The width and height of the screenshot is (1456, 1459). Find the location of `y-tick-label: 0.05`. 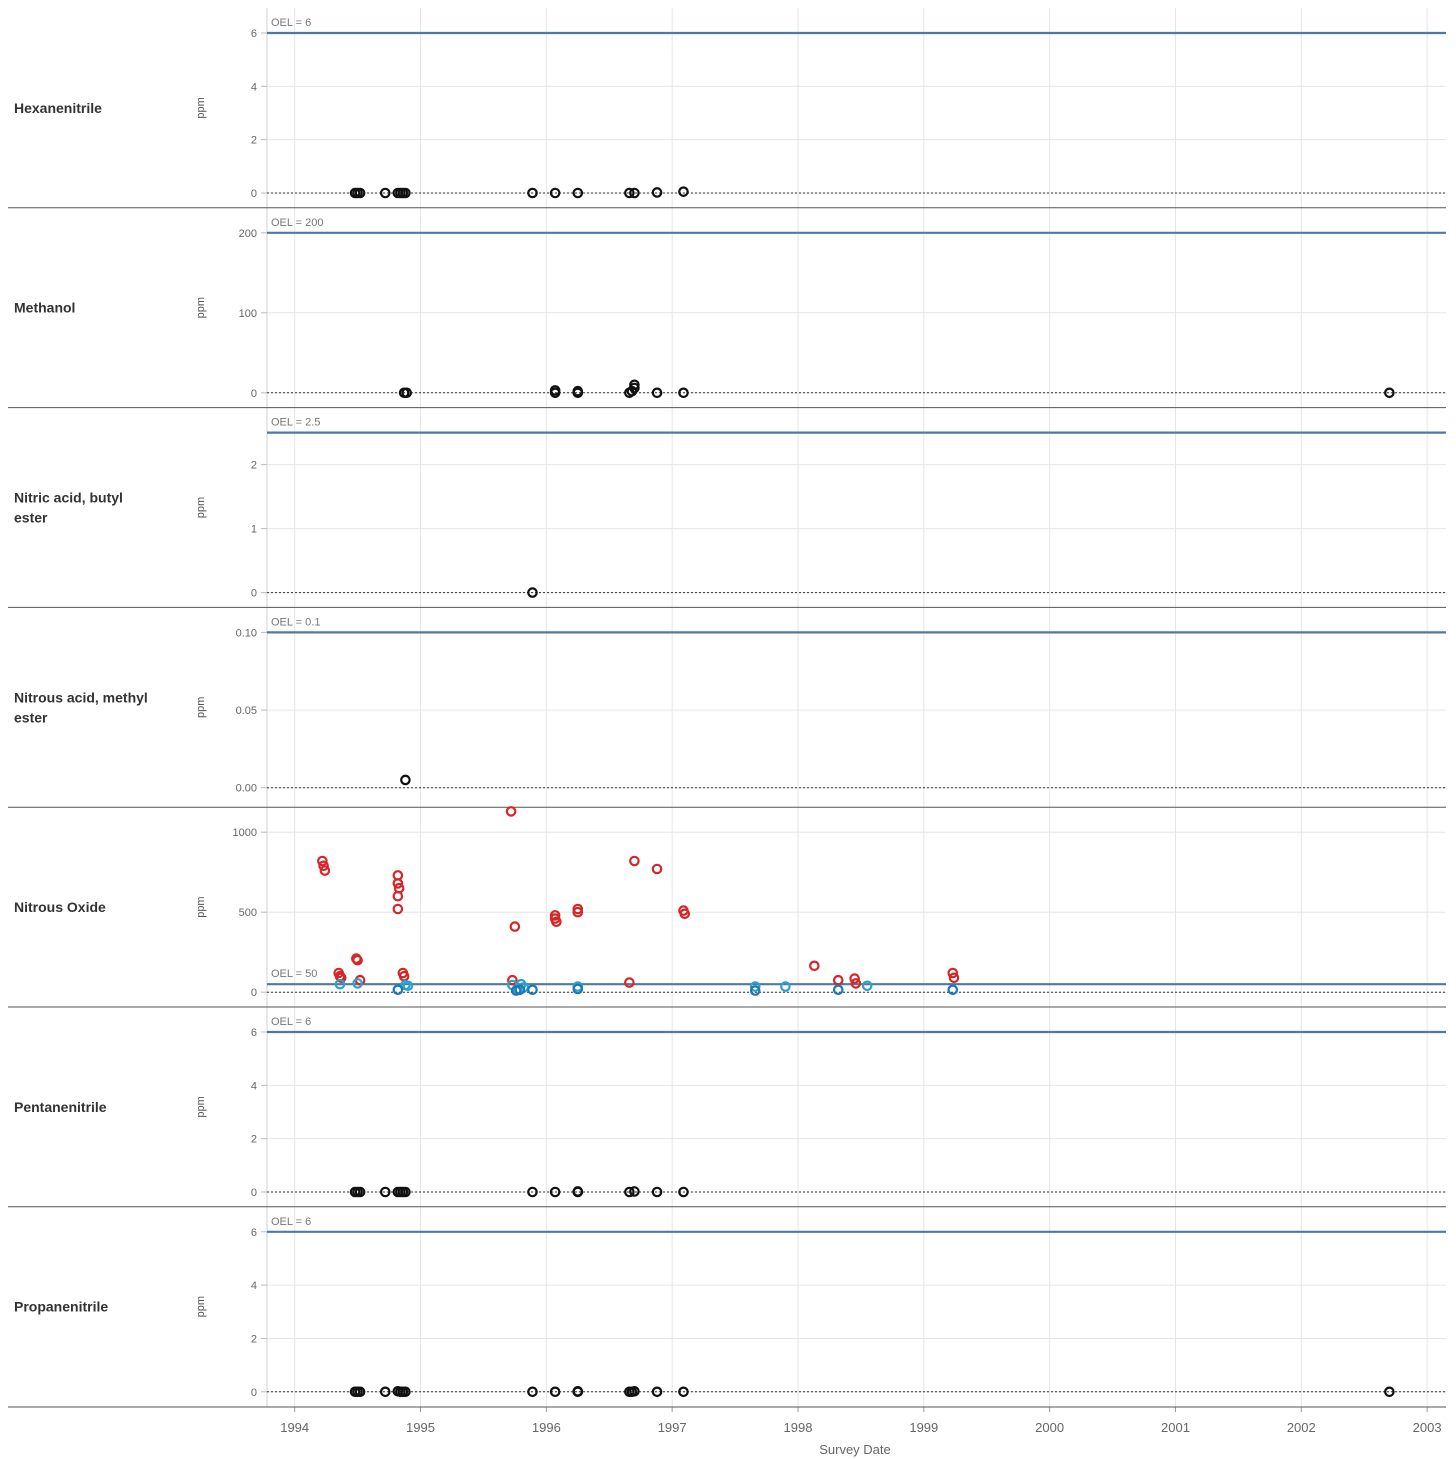

y-tick-label: 0.05 is located at coordinates (246, 711).